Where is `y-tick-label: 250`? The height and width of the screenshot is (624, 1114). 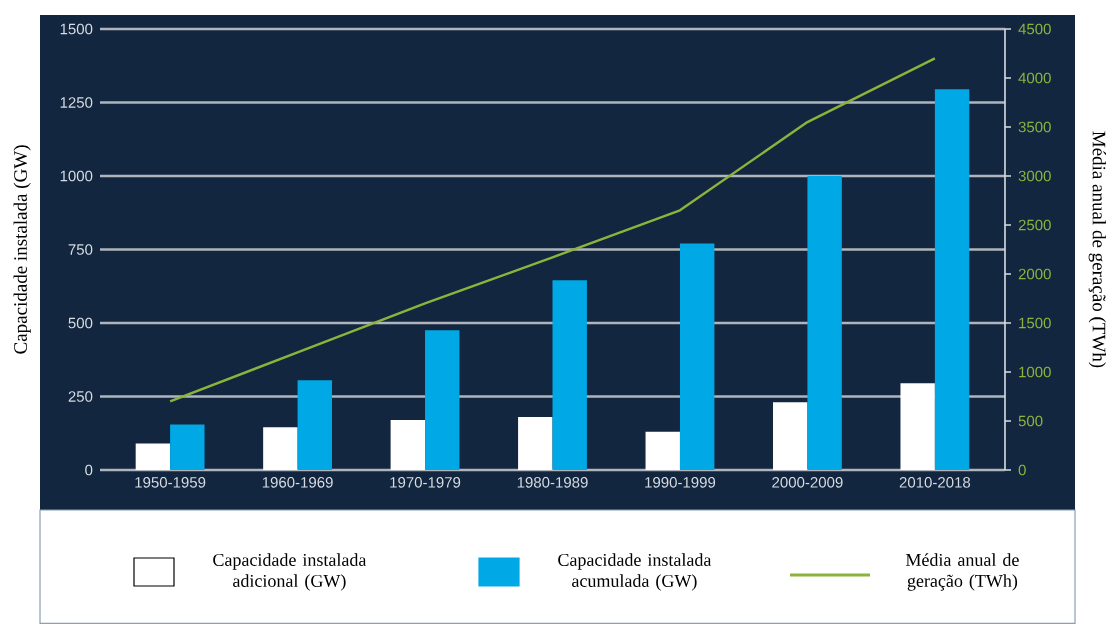
y-tick-label: 250 is located at coordinates (80, 396).